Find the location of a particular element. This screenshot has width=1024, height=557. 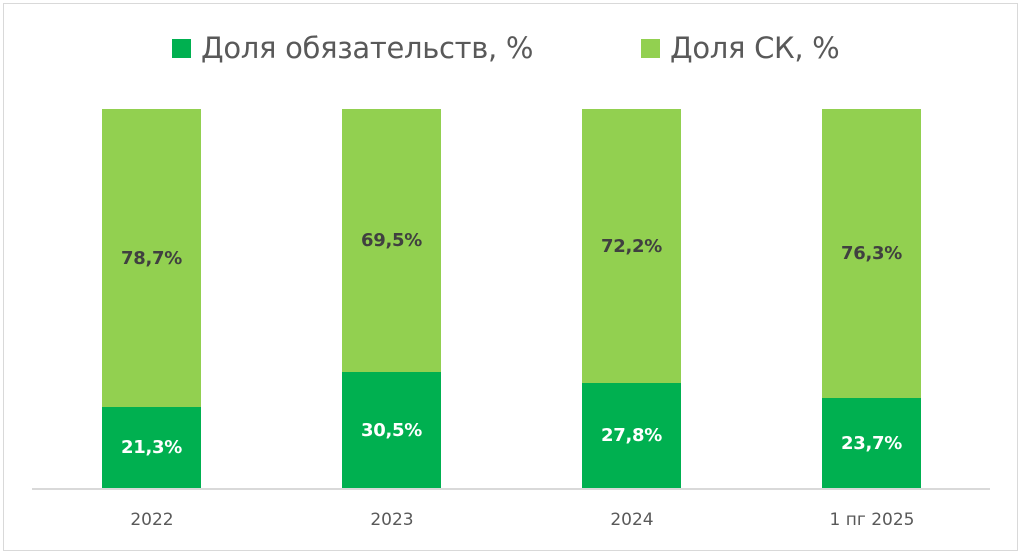

bar-1h-2025: 76,3% 23,7% is located at coordinates (871, 298).